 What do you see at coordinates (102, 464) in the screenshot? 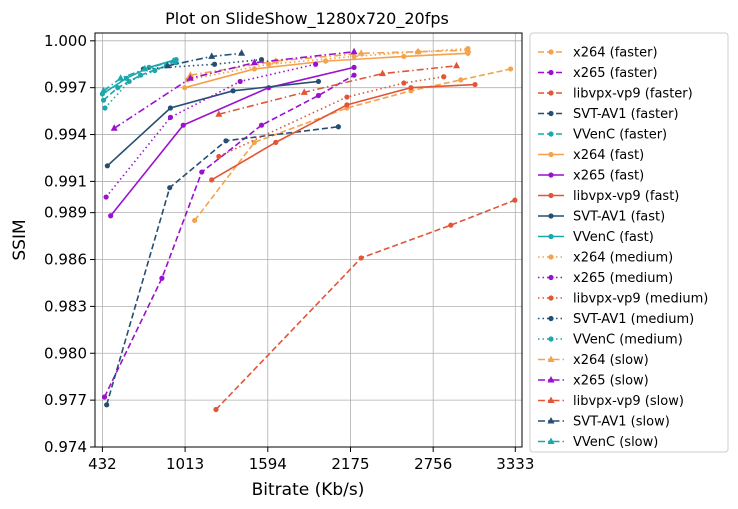
I see `x-tick-label: 432` at bounding box center [102, 464].